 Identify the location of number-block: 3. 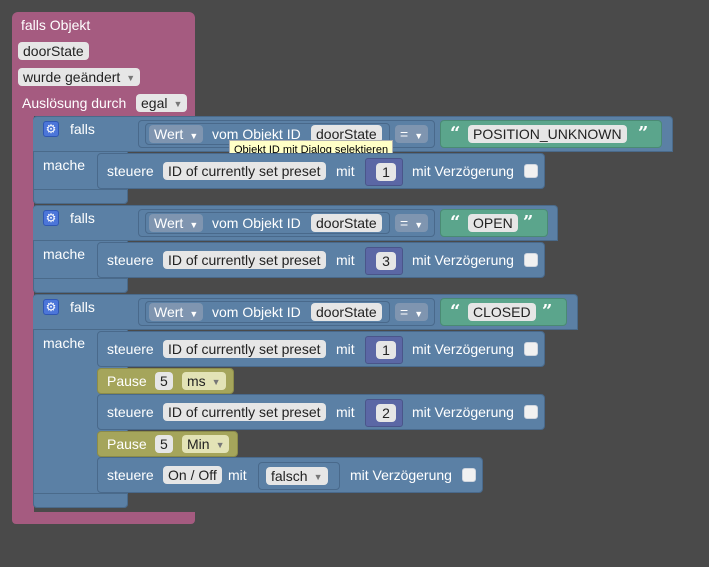
(384, 261).